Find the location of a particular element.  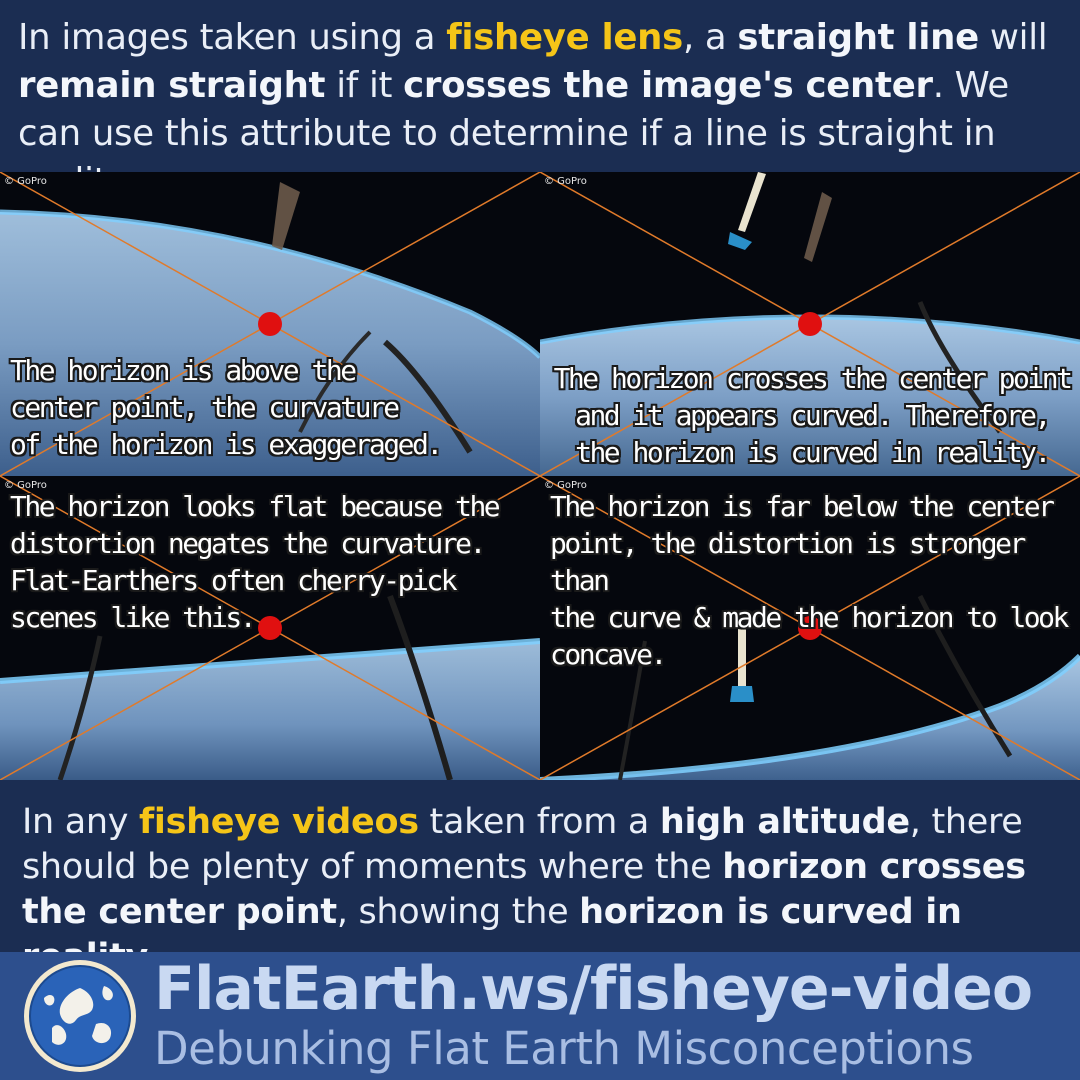

site-url: FlatEarth.ws/fisheye-video is located at coordinates (593, 989).